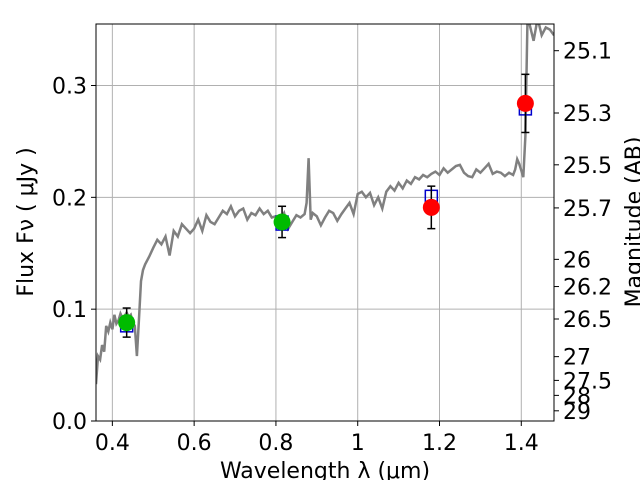  Describe the element at coordinates (587, 288) in the screenshot. I see `mag-tick-label: 26.2` at that location.